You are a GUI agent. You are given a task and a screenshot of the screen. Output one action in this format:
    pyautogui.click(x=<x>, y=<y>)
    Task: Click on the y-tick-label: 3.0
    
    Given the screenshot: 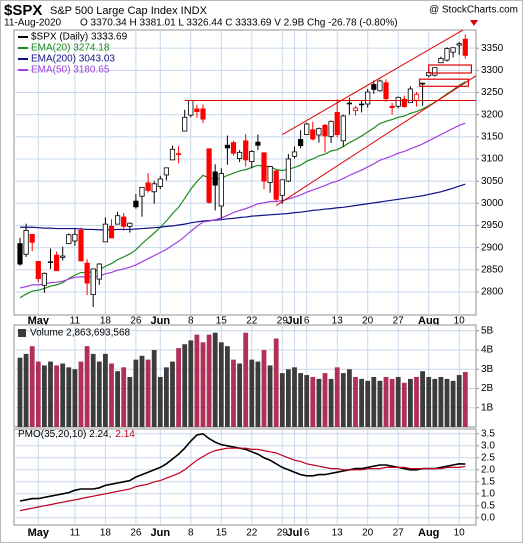 What is the action you would take?
    pyautogui.click(x=488, y=445)
    